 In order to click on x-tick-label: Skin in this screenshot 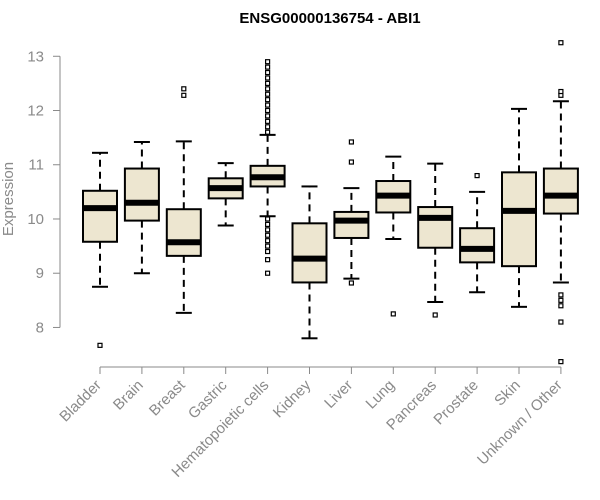, I will do `click(507, 393)`.